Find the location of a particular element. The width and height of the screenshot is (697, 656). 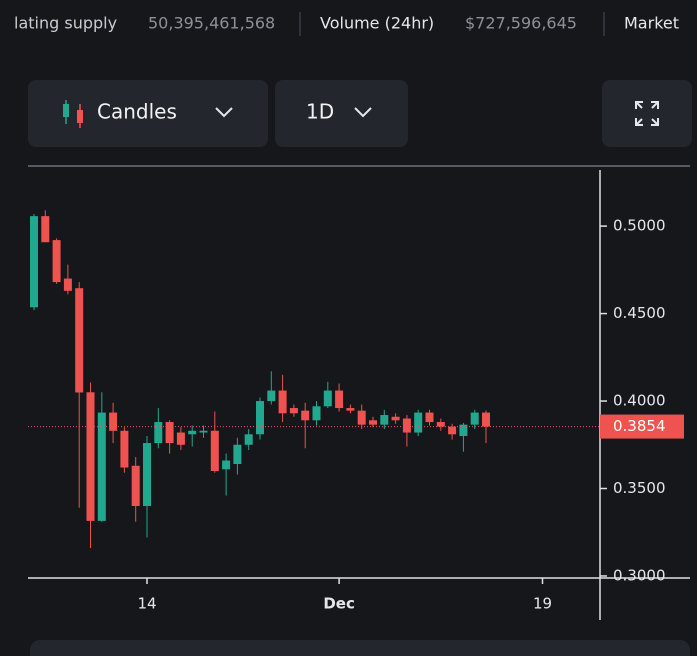

y-tick-label: 0.3000 is located at coordinates (639, 575).